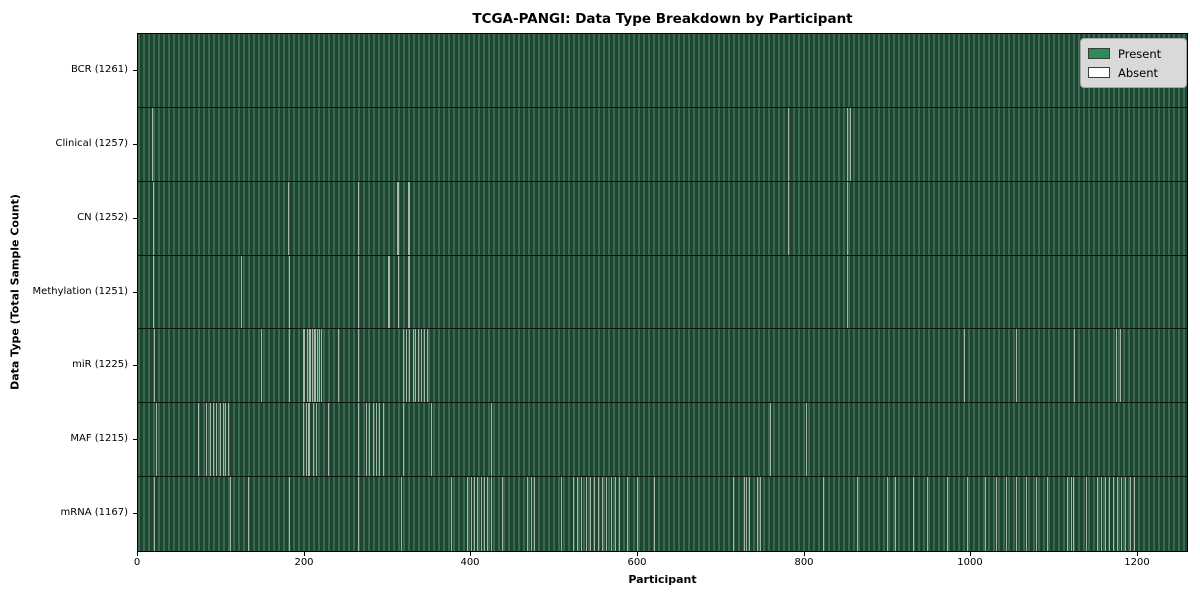 This screenshot has height=600, width=1200. What do you see at coordinates (304, 562) in the screenshot?
I see `x-tick-label: 200` at bounding box center [304, 562].